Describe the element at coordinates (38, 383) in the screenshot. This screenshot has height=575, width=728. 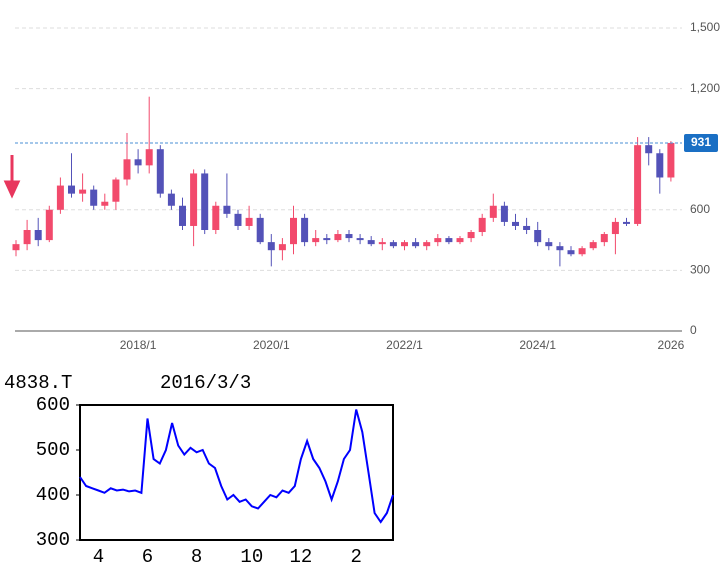
I see `chart-title: 4838.T` at that location.